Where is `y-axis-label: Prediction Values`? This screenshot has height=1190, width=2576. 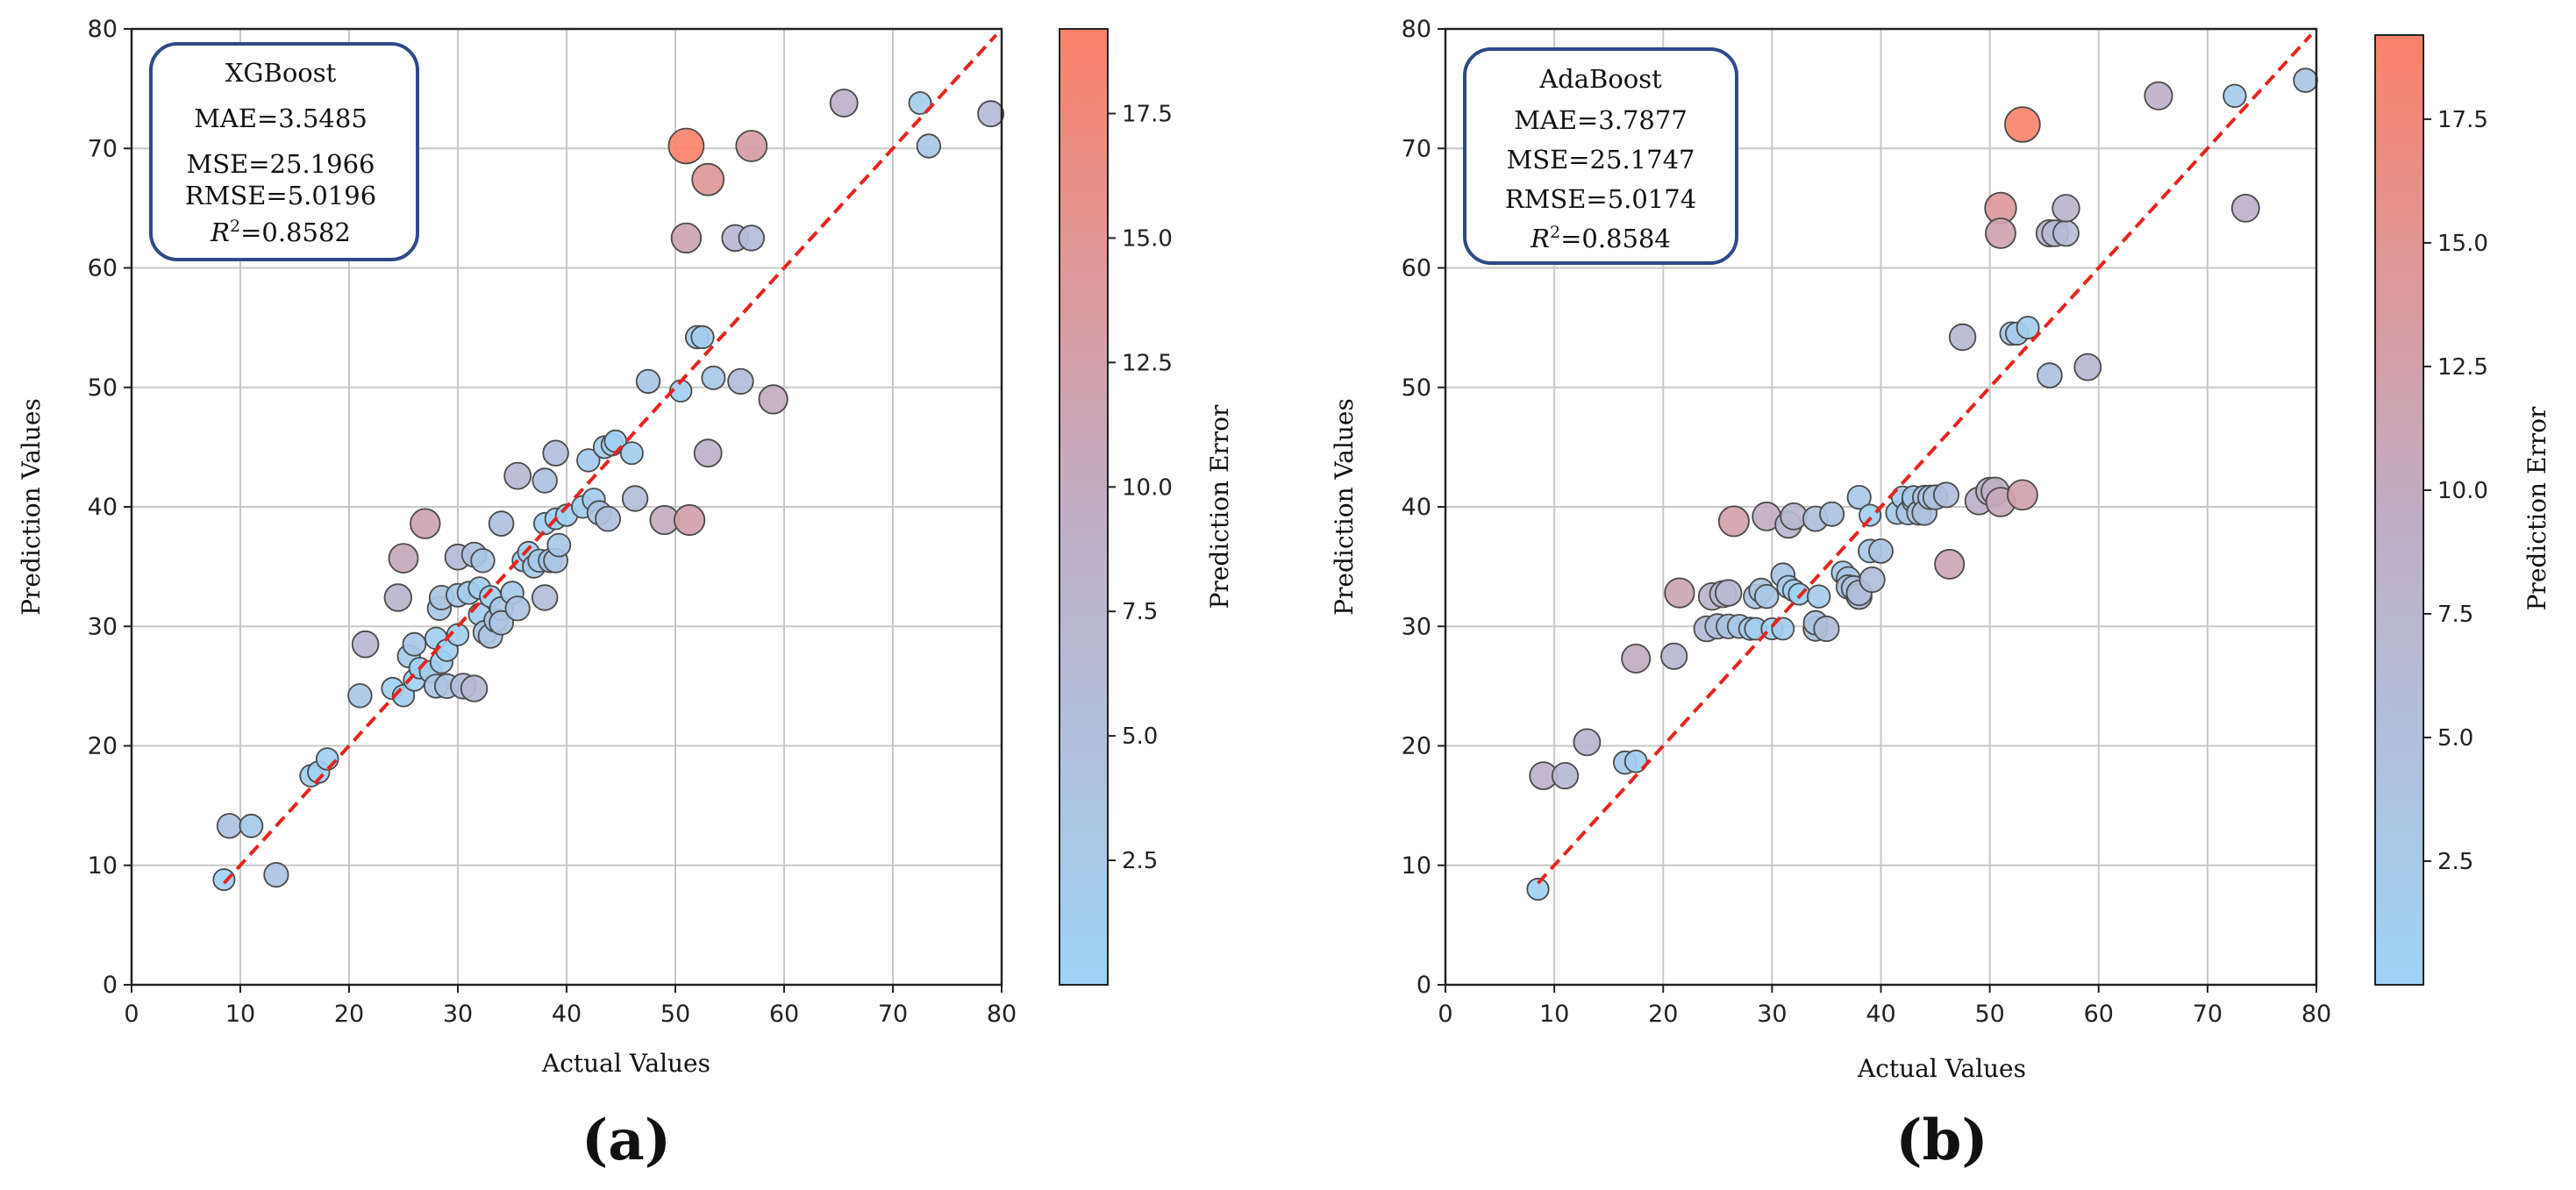 y-axis-label: Prediction Values is located at coordinates (32, 507).